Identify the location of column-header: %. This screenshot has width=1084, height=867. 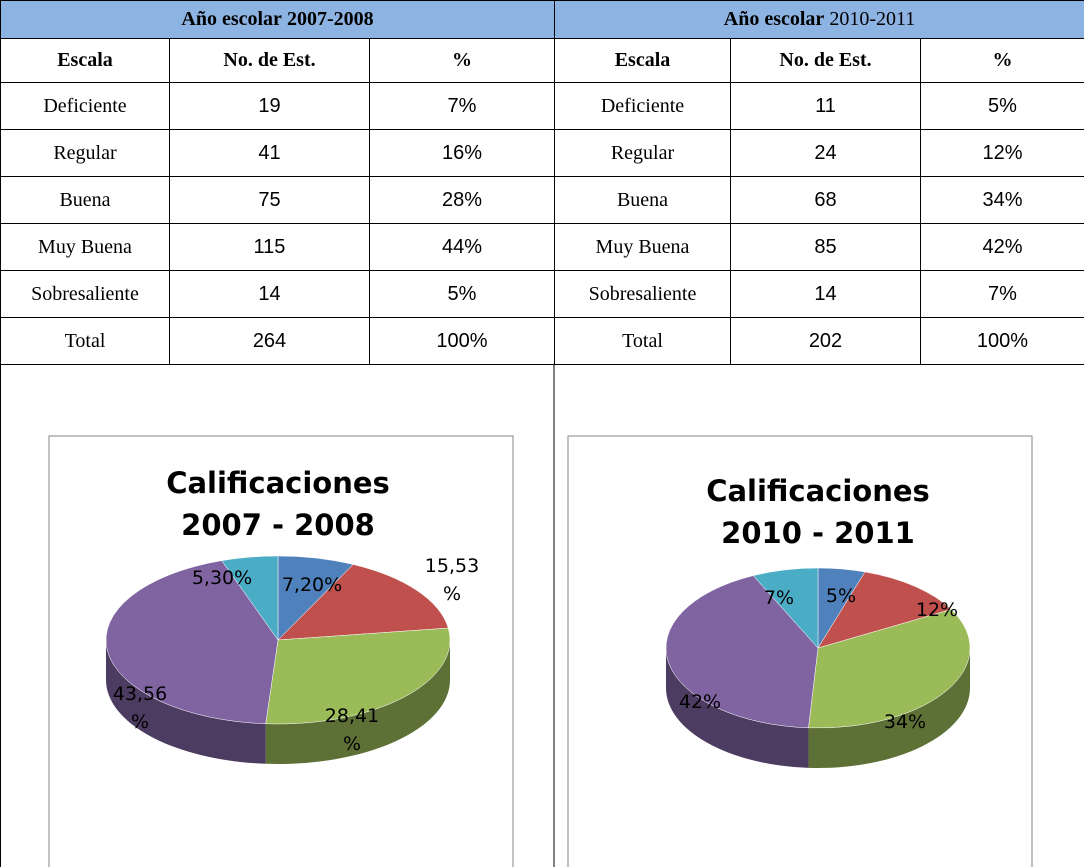
(462, 60).